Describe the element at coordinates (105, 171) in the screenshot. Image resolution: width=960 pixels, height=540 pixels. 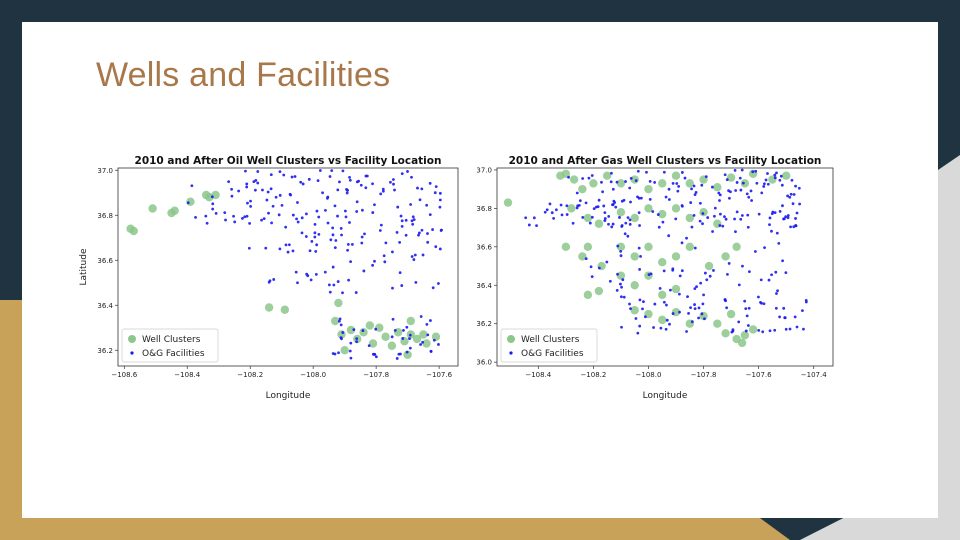
I see `y-tick-label: 37.0` at that location.